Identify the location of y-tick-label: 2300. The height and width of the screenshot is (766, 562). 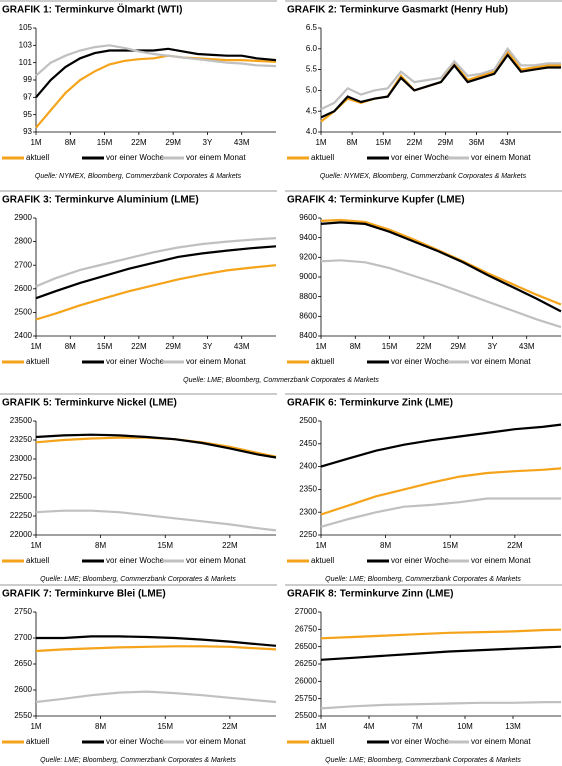
(308, 511).